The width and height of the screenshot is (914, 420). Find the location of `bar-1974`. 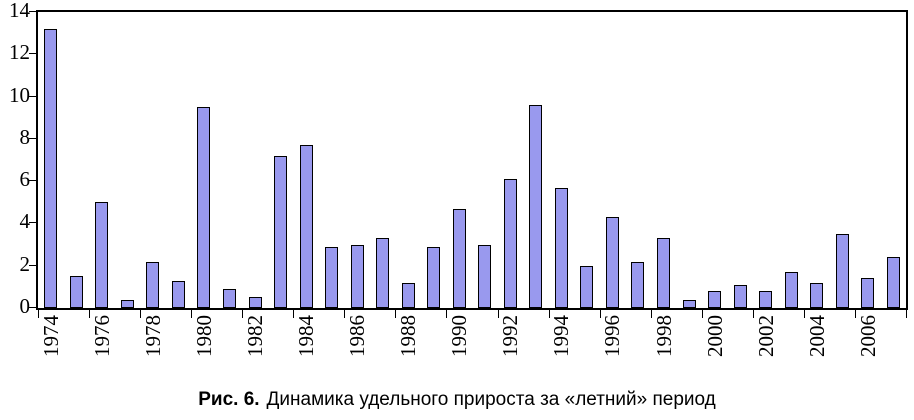

bar-1974 is located at coordinates (51, 168).